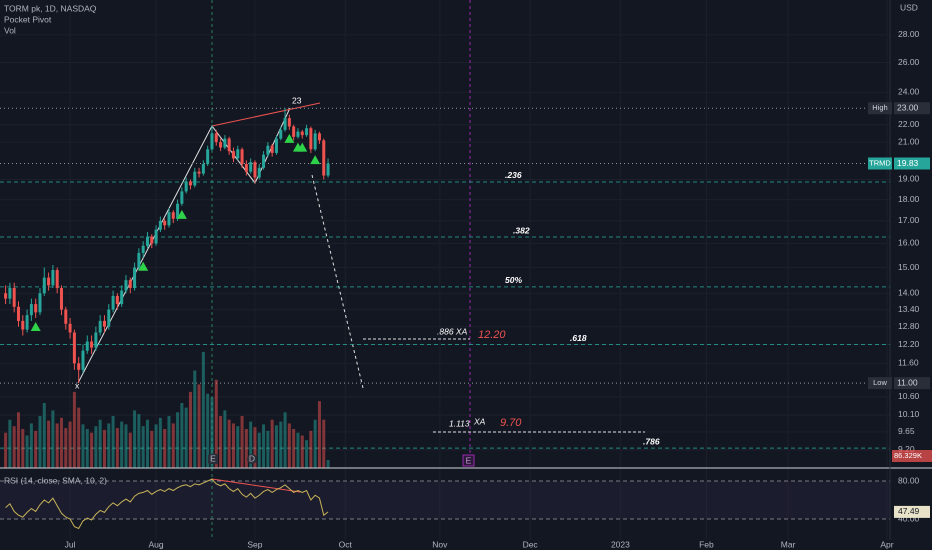 The image size is (932, 550). What do you see at coordinates (492, 335) in the screenshot?
I see `annotation: 12.20` at bounding box center [492, 335].